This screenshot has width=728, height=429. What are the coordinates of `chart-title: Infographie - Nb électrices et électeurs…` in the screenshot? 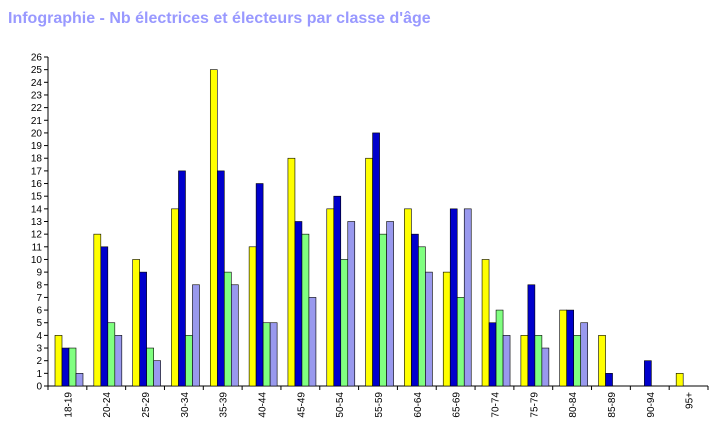 It's located at (219, 18).